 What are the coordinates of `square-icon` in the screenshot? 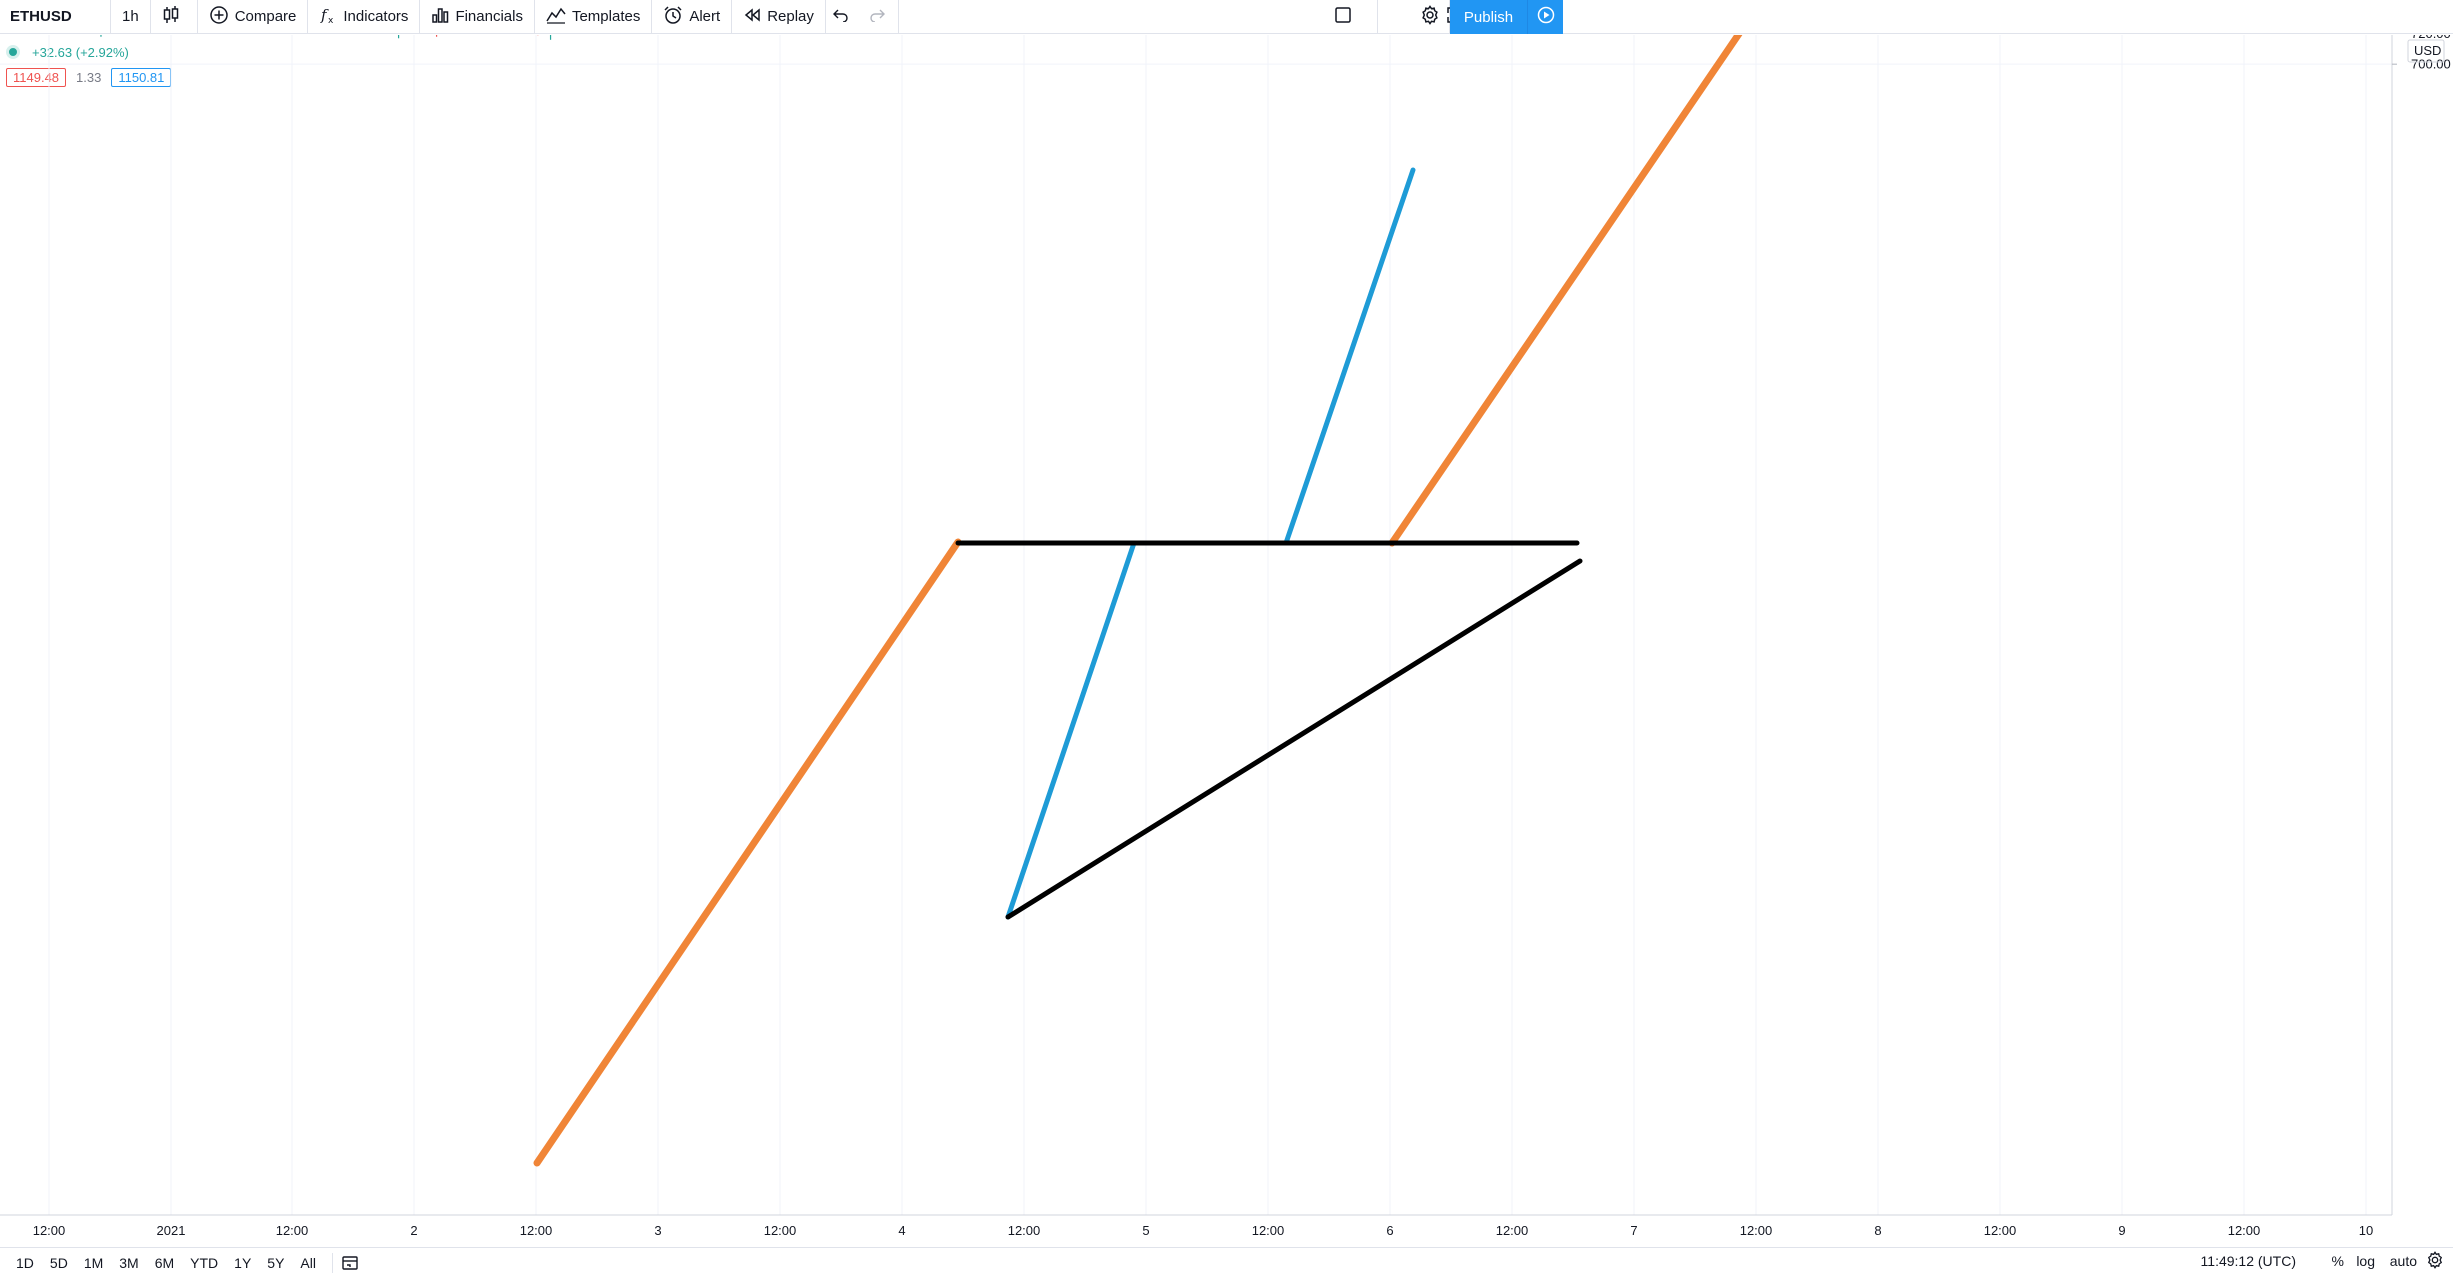 It's located at (1343, 17).